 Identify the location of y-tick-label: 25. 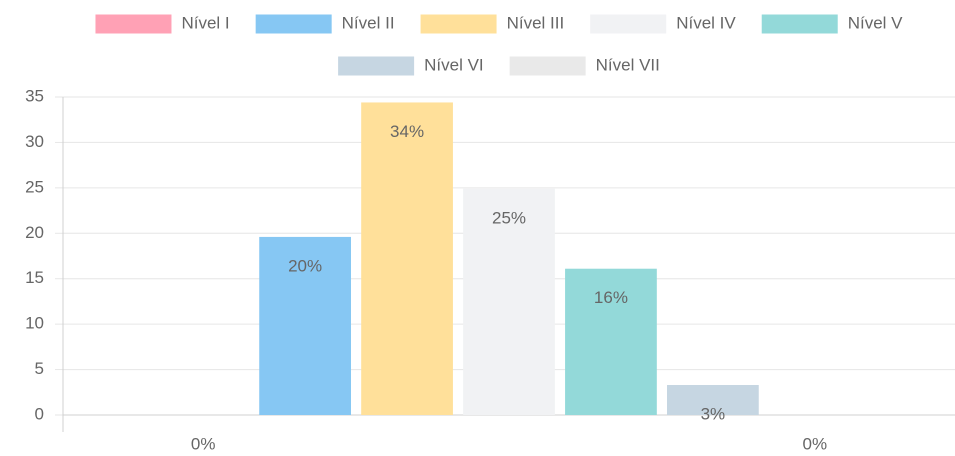
(34, 186).